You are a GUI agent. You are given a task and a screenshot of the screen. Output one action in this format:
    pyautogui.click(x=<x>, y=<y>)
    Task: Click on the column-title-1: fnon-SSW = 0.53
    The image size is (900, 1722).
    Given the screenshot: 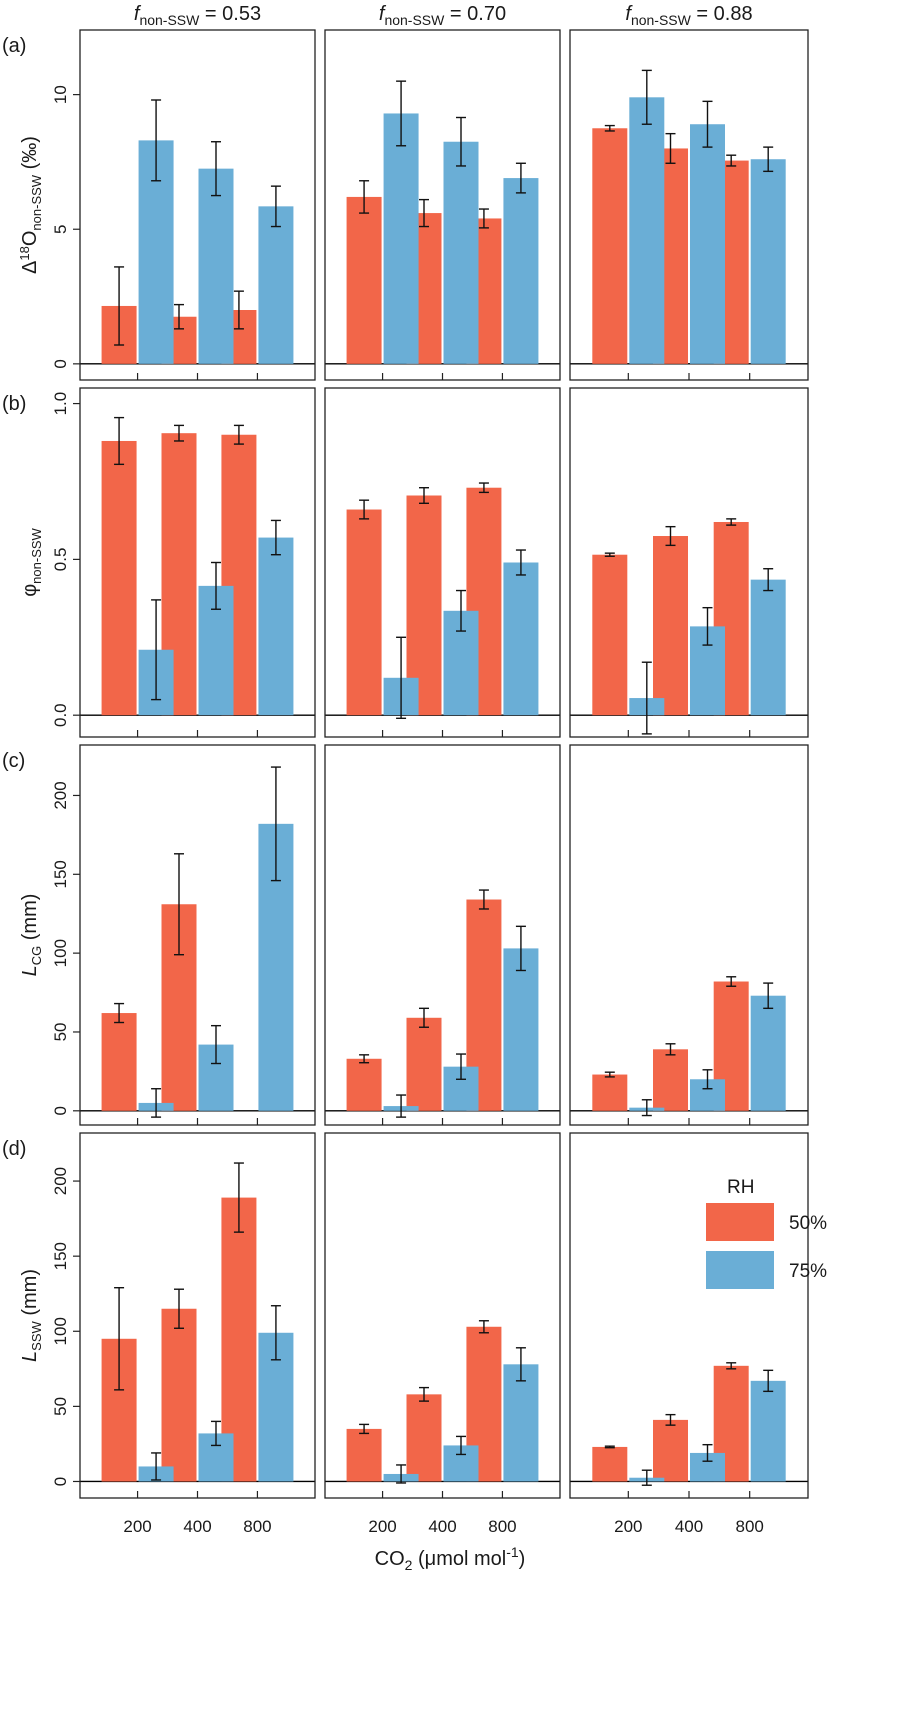 What is the action you would take?
    pyautogui.click(x=197, y=15)
    